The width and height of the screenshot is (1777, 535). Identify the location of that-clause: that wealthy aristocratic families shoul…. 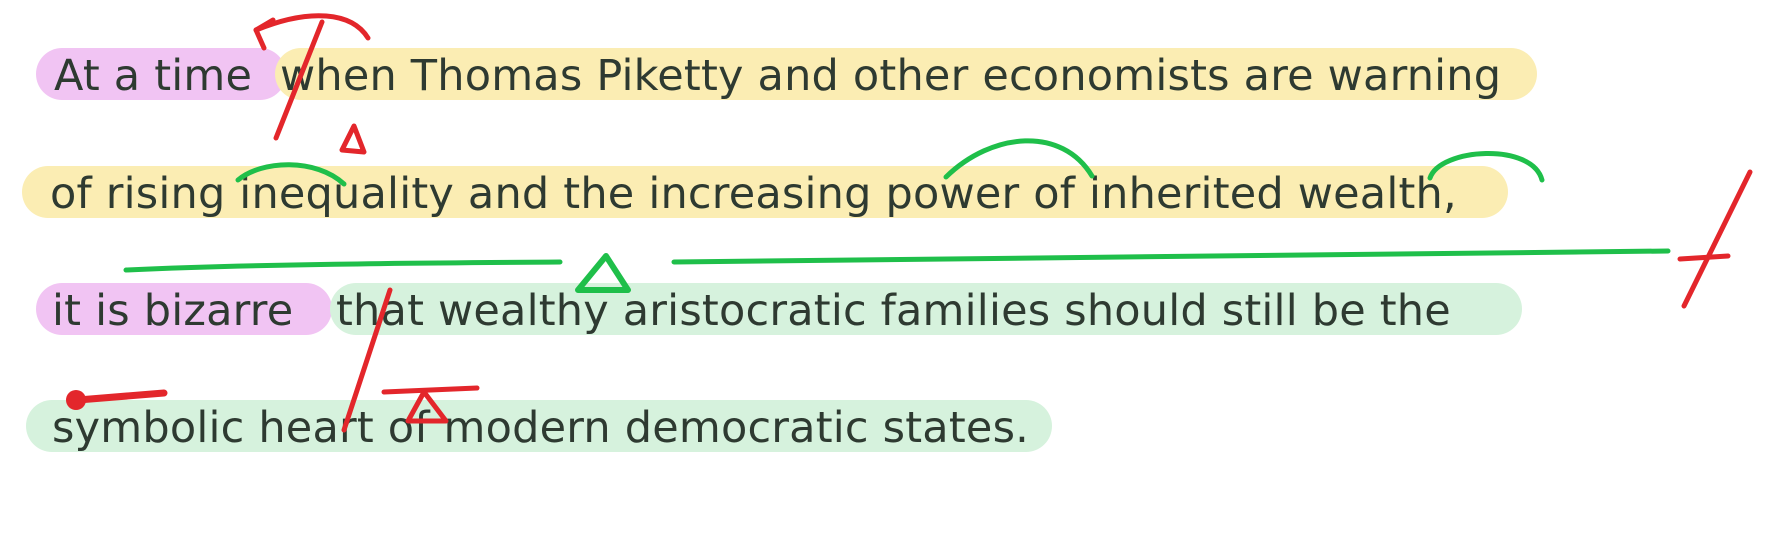
(893, 311).